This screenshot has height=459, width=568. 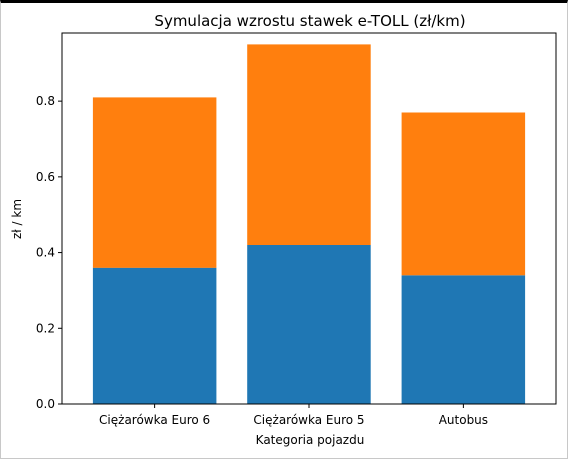 What do you see at coordinates (17, 219) in the screenshot?
I see `y-axis-label: zł / km` at bounding box center [17, 219].